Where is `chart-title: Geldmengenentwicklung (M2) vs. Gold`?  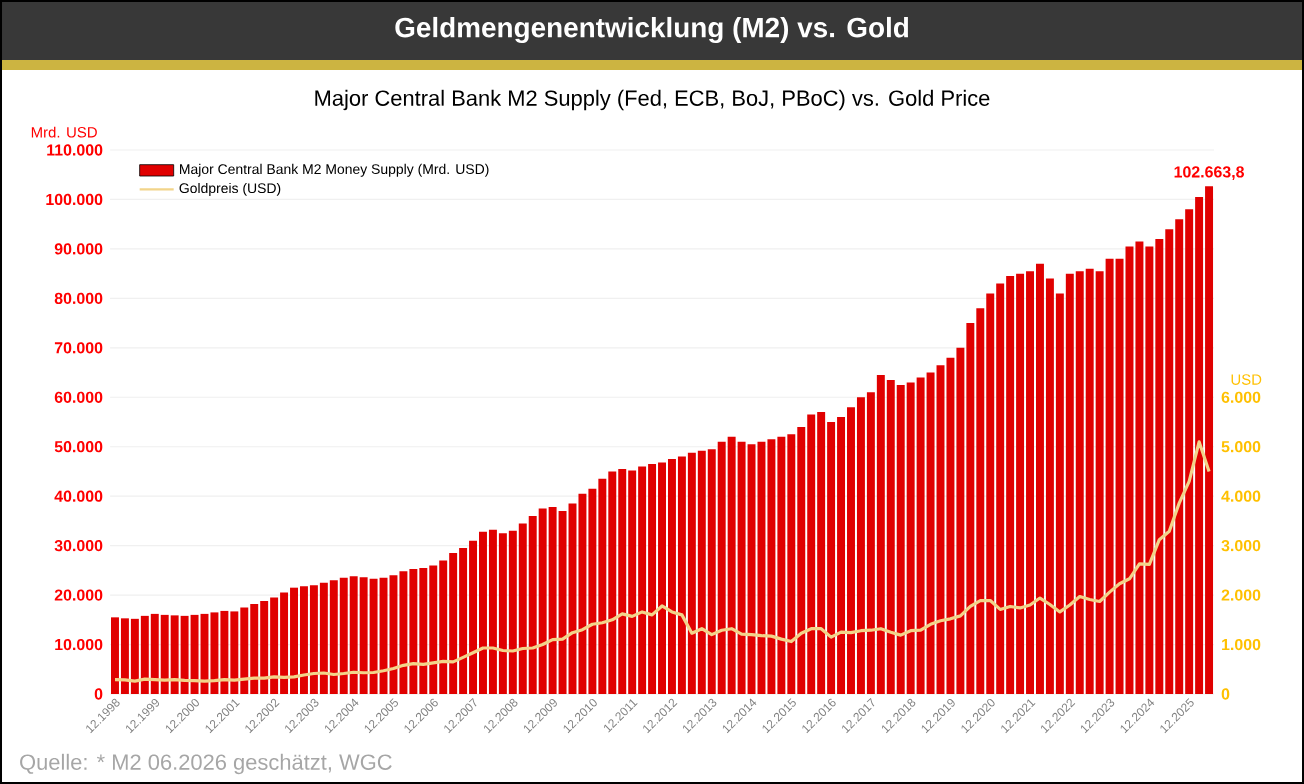 chart-title: Geldmengenentwicklung (M2) vs. Gold is located at coordinates (652, 30).